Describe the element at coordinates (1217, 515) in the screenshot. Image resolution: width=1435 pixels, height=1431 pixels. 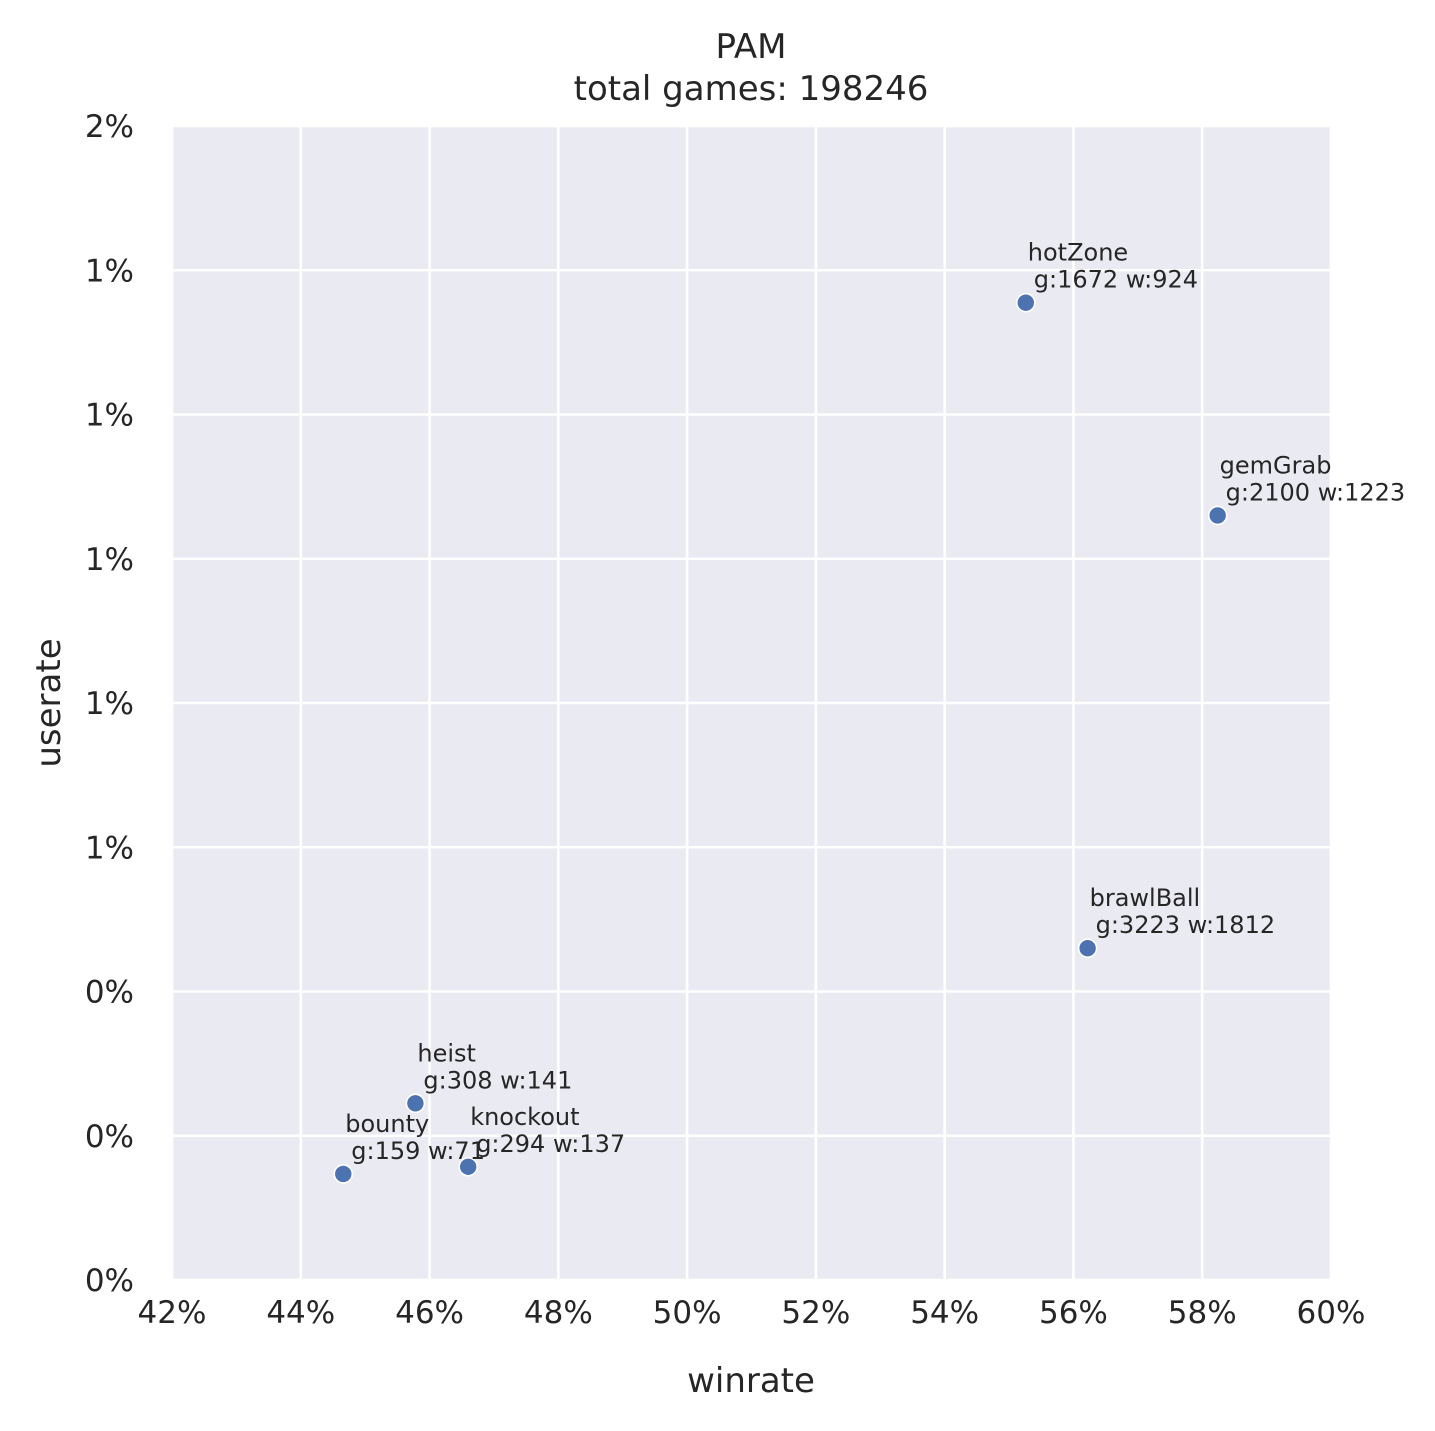
I see `data-point-gemGrab` at that location.